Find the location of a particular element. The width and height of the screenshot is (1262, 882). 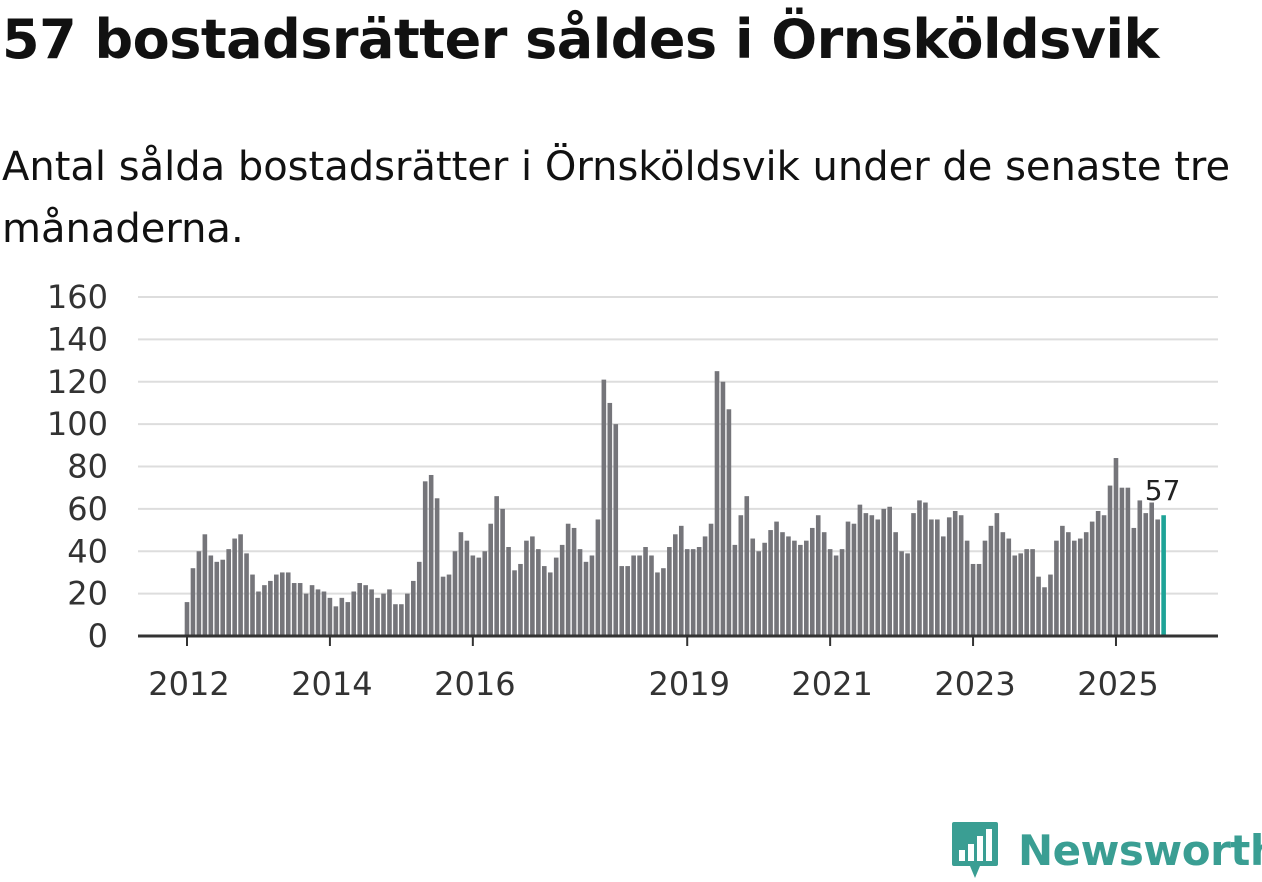

last-value-label: 57 is located at coordinates (1163, 490).